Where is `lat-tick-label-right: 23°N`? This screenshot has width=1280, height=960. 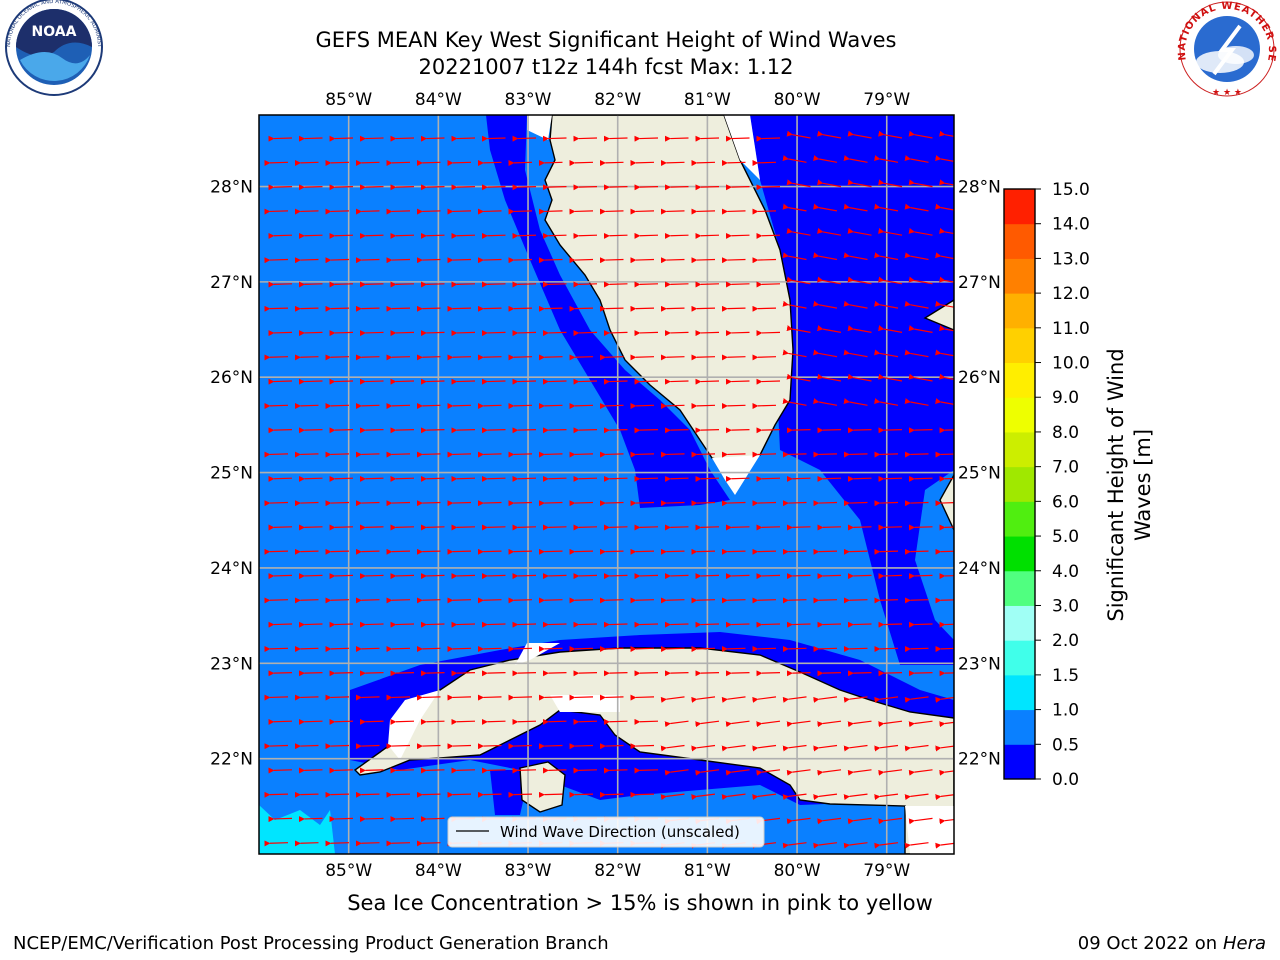
lat-tick-label-right: 23°N is located at coordinates (979, 664).